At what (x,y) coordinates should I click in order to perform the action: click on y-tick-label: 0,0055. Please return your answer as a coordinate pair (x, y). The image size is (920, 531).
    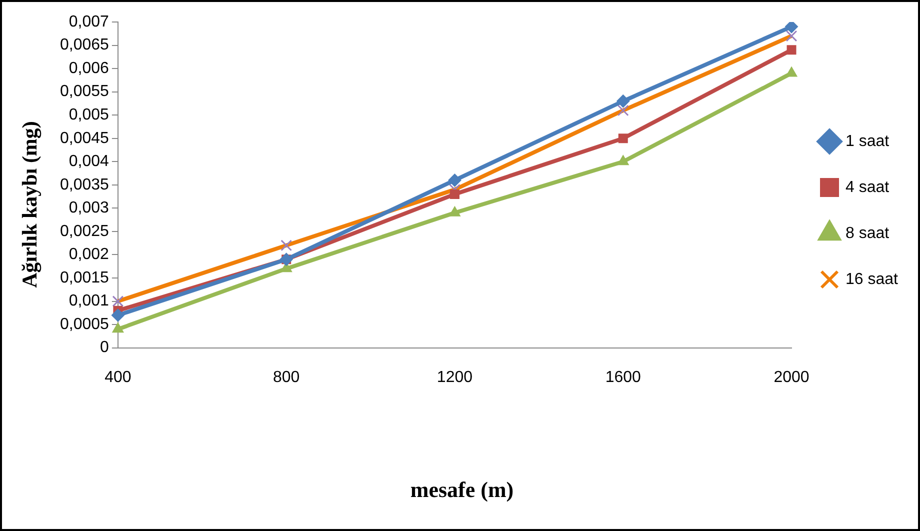
    Looking at the image, I should click on (85, 91).